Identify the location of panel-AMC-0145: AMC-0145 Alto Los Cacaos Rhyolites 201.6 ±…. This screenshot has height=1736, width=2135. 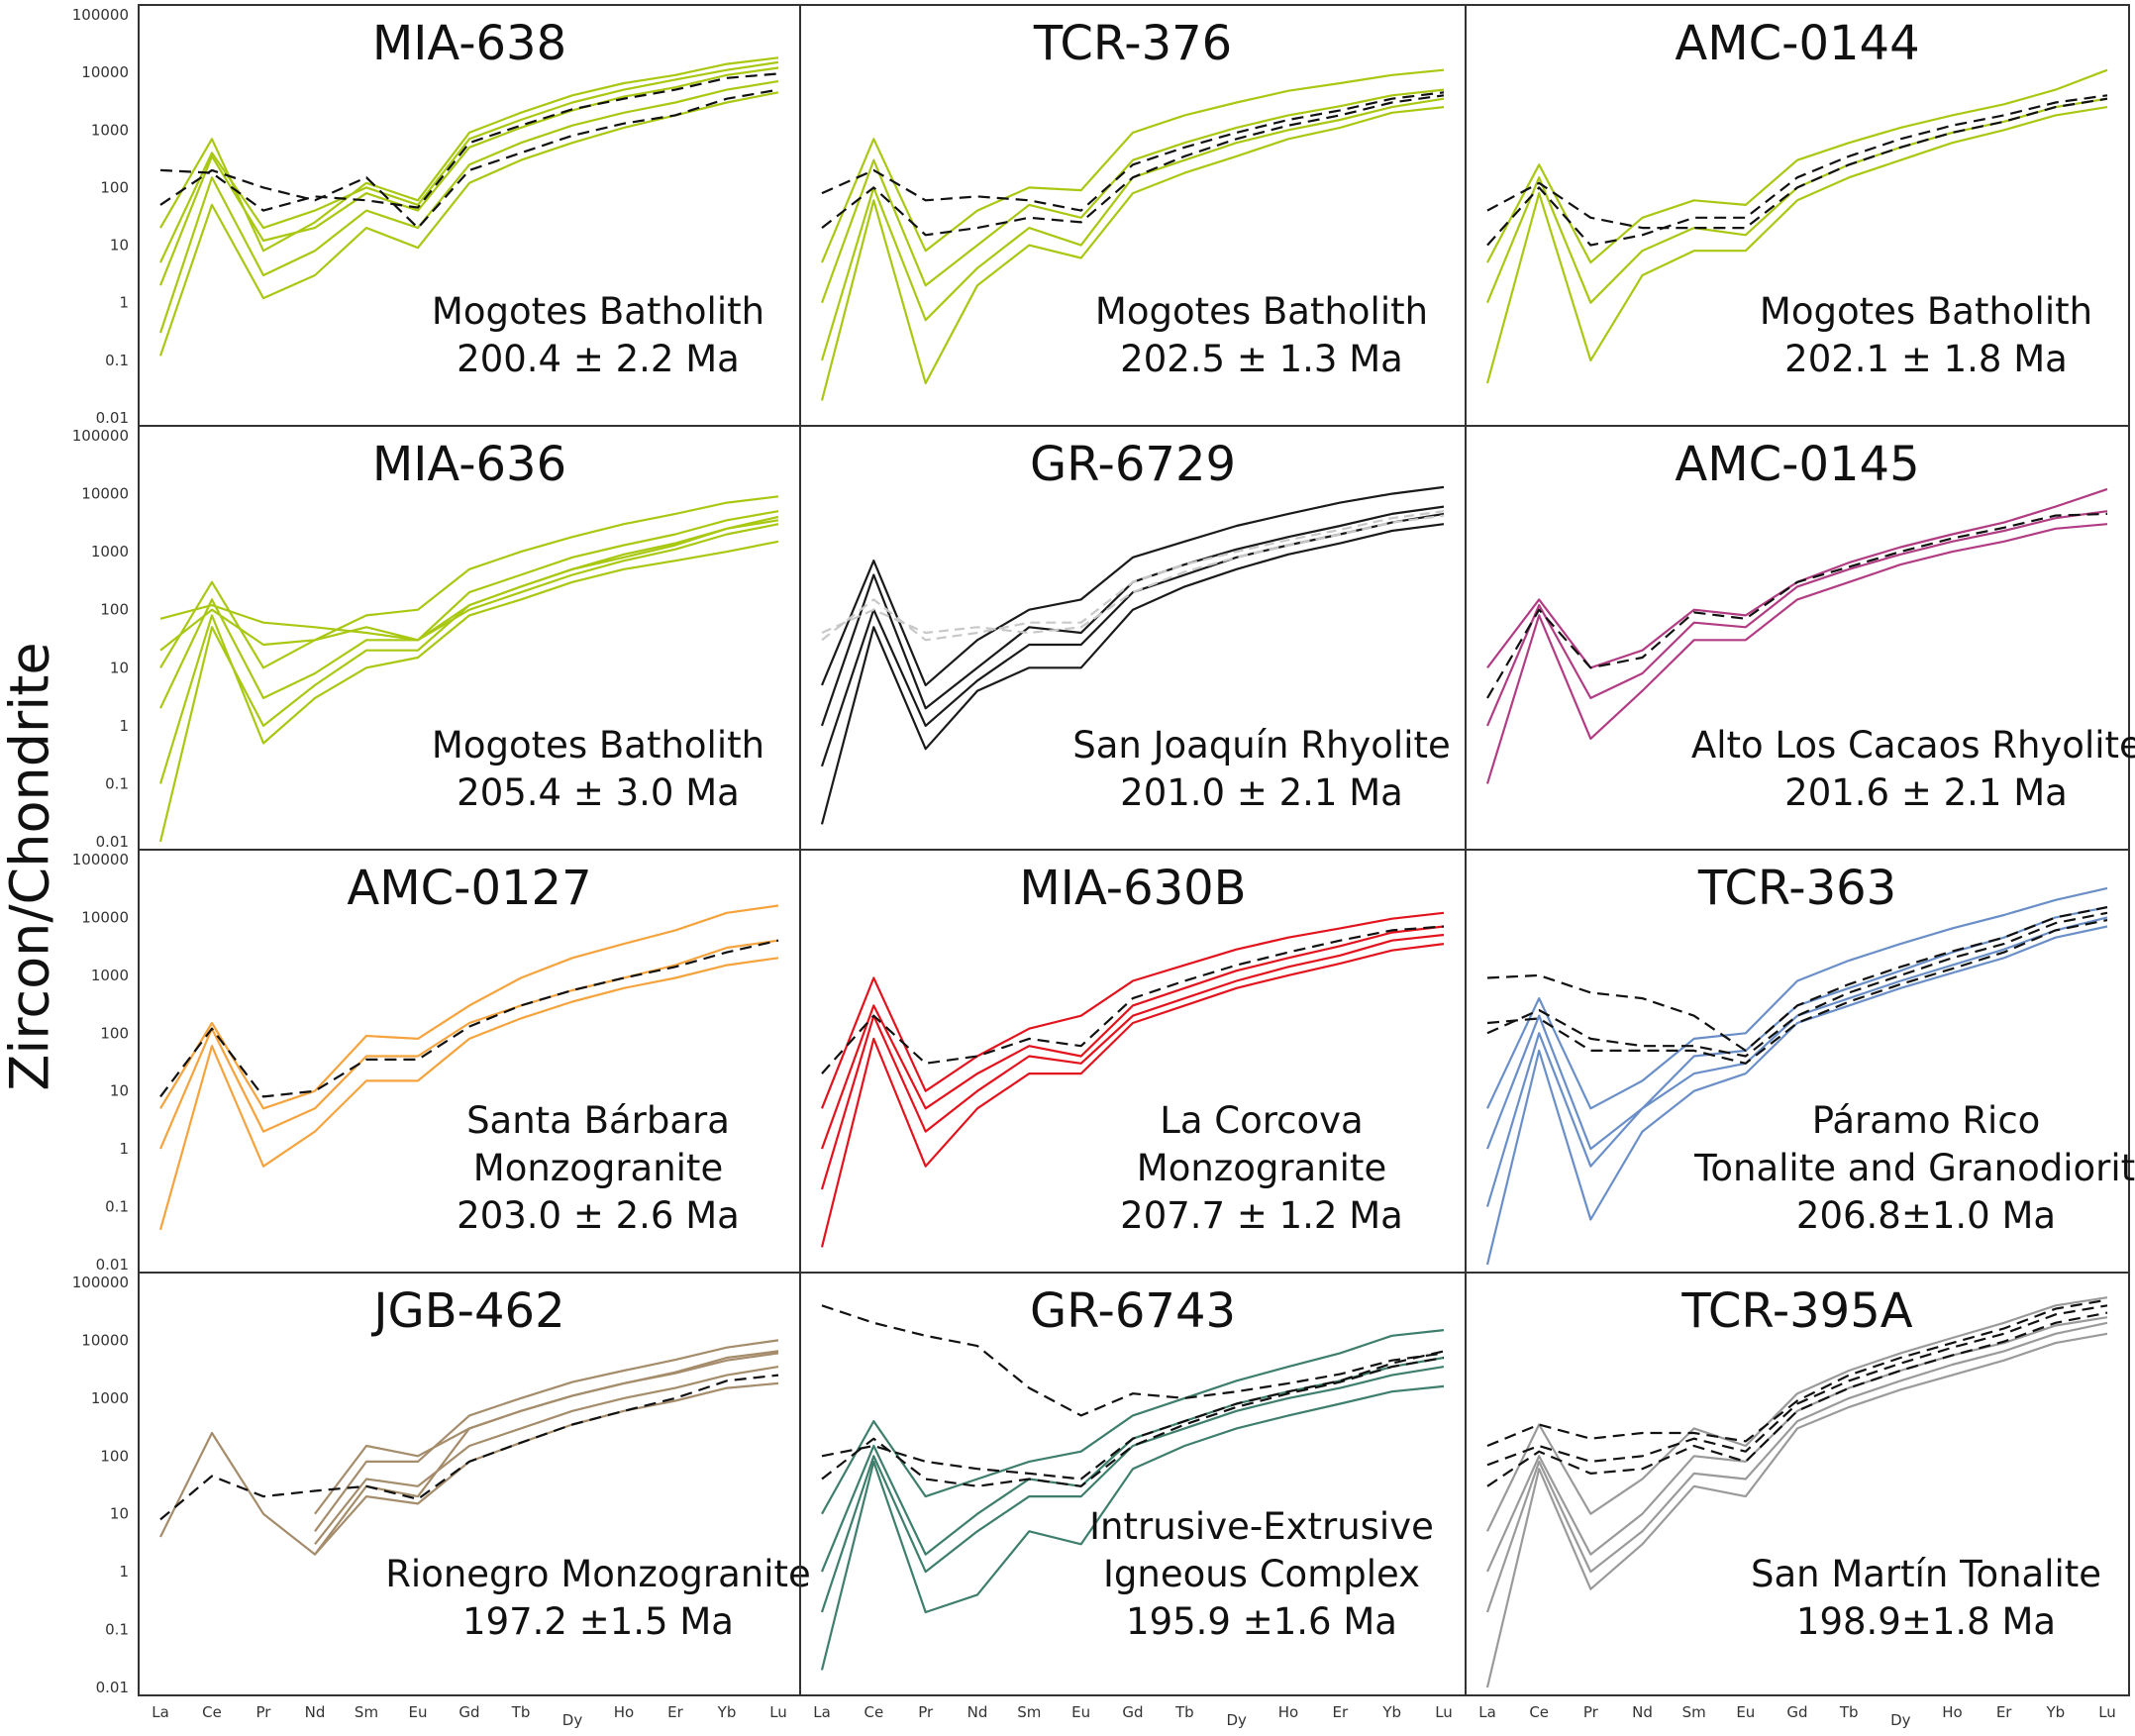
(1800, 638).